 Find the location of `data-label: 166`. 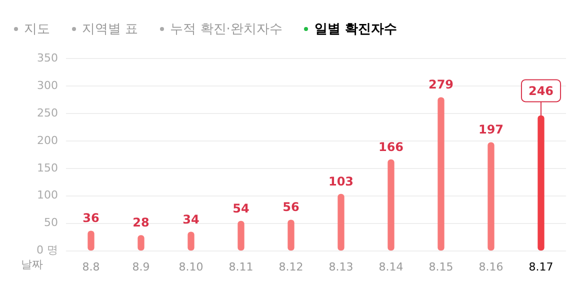

data-label: 166 is located at coordinates (391, 147).